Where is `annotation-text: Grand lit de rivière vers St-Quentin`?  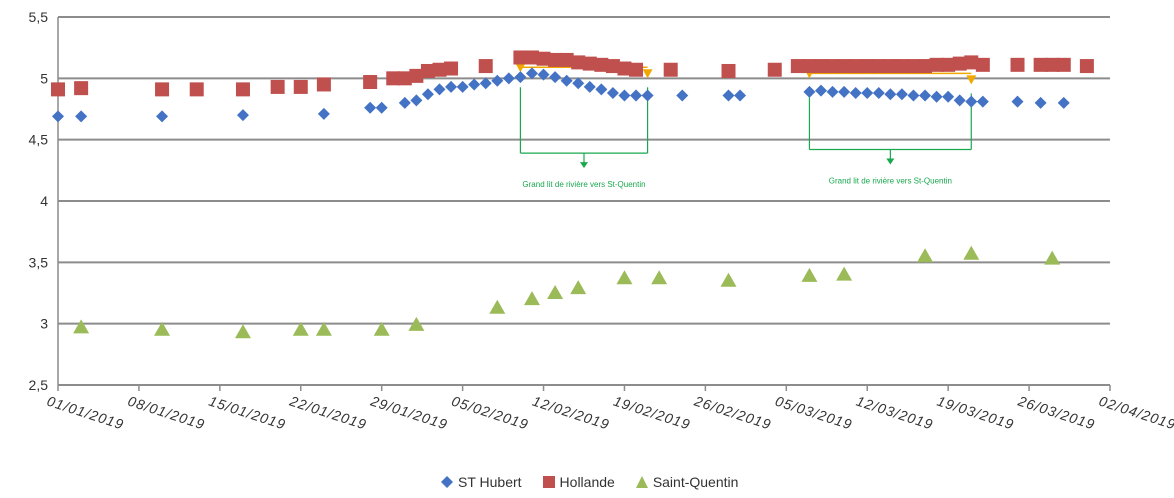 annotation-text: Grand lit de rivière vers St-Quentin is located at coordinates (583, 184).